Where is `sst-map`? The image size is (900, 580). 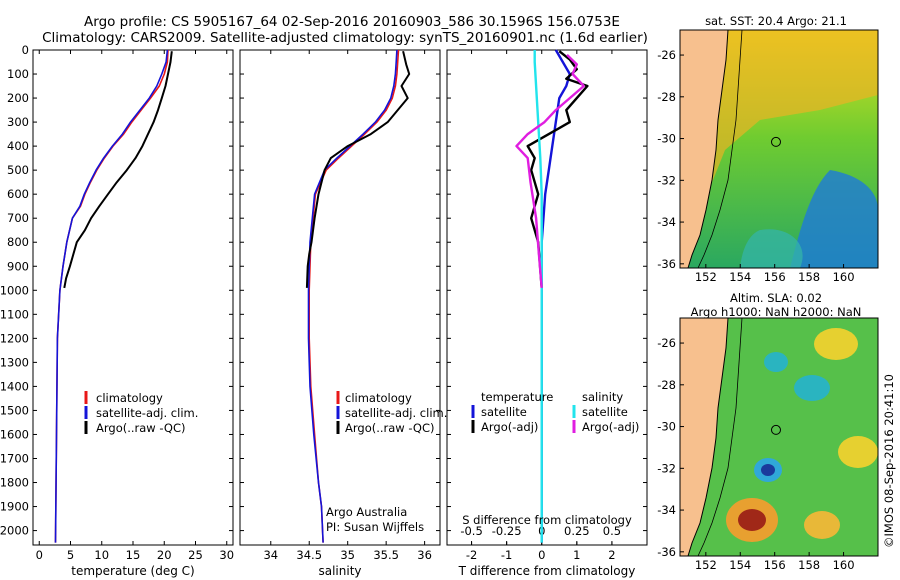 sst-map is located at coordinates (779, 149).